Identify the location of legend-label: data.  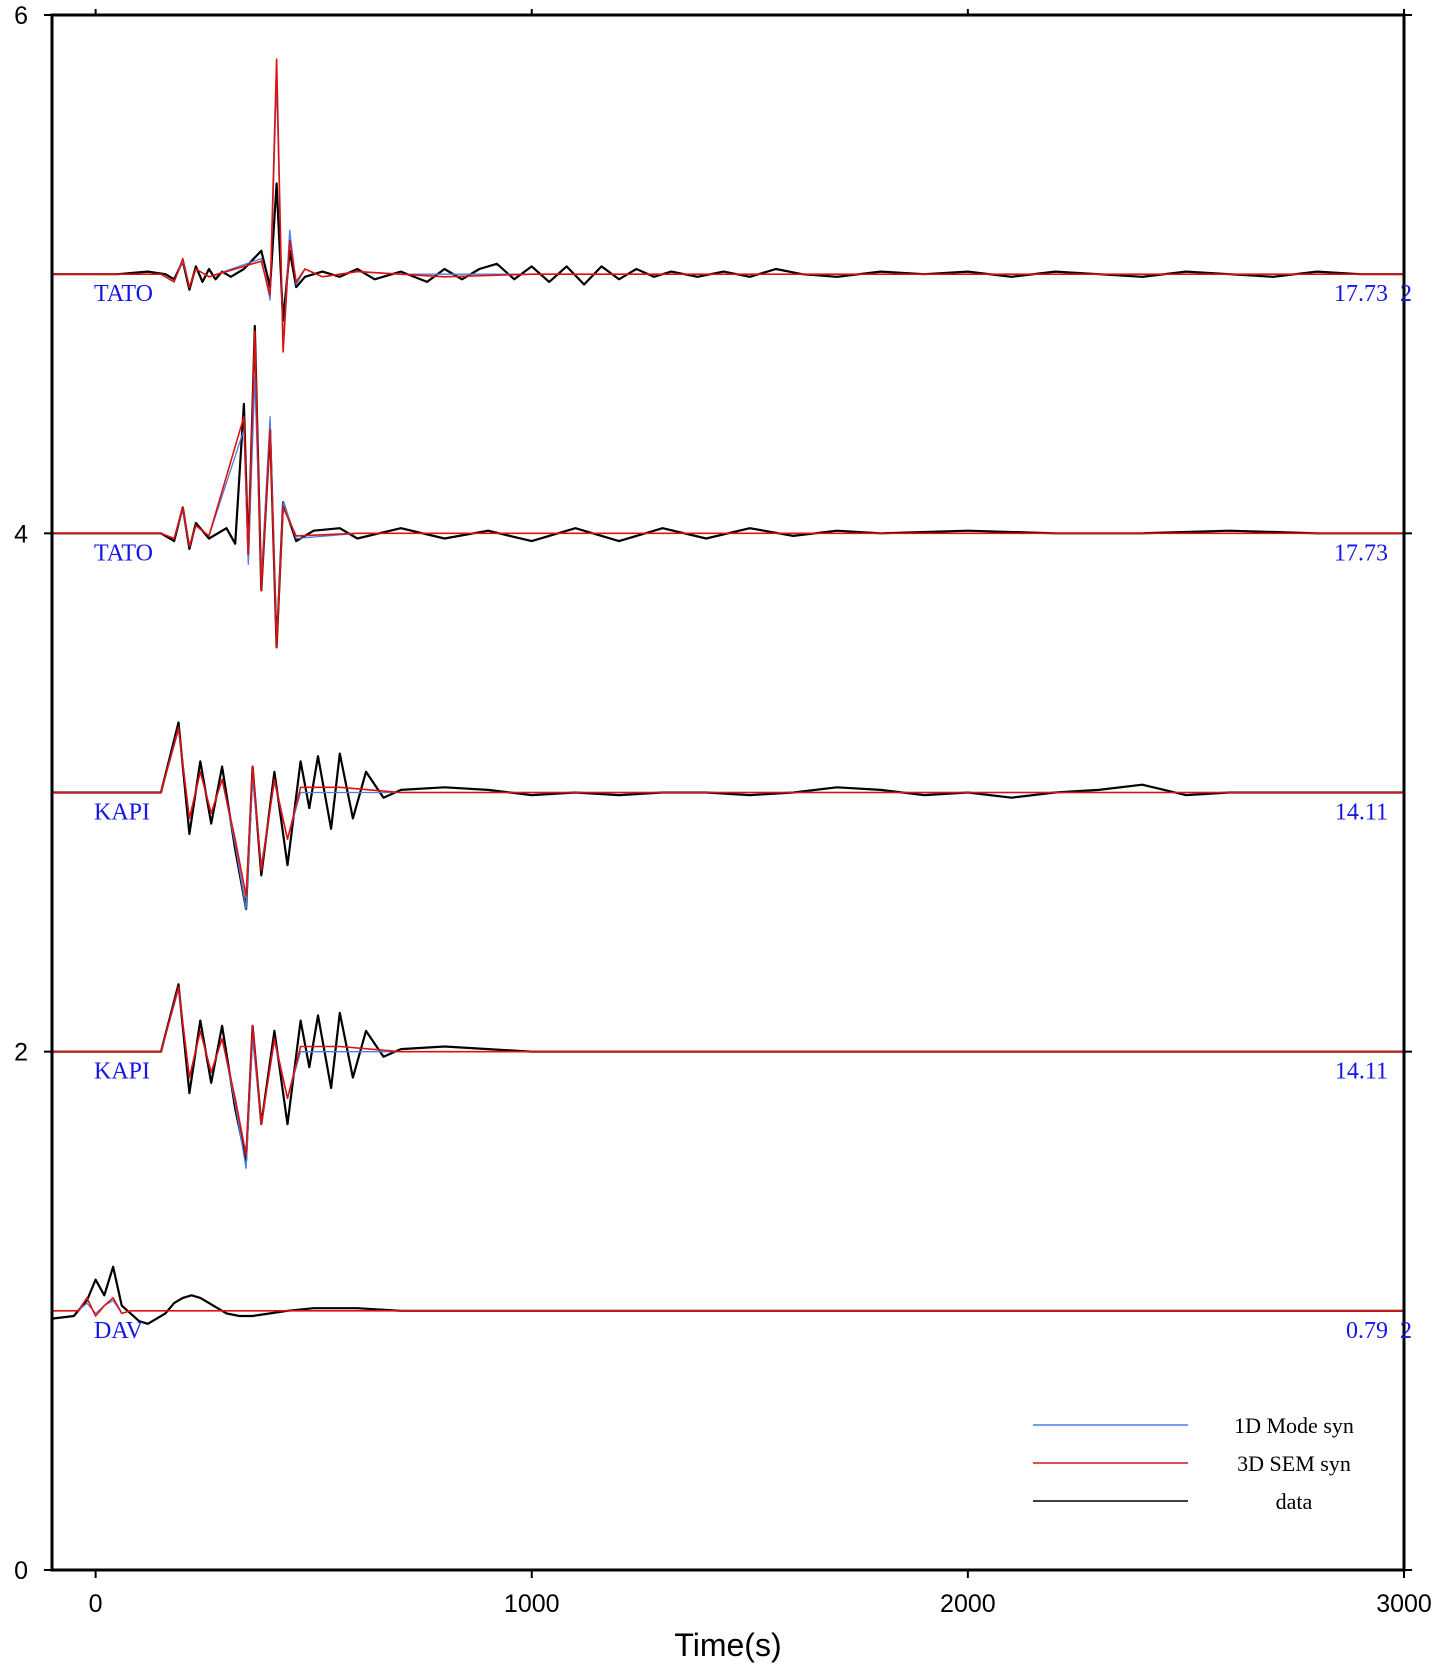
(1294, 1501).